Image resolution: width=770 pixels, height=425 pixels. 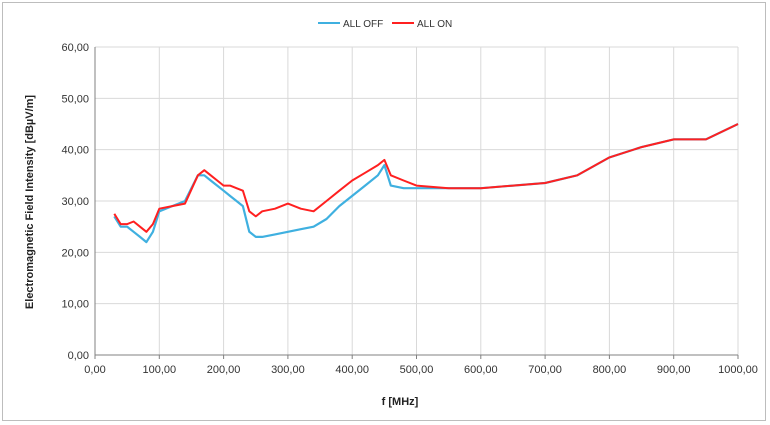 What do you see at coordinates (159, 370) in the screenshot?
I see `x-tick-label: 100,00` at bounding box center [159, 370].